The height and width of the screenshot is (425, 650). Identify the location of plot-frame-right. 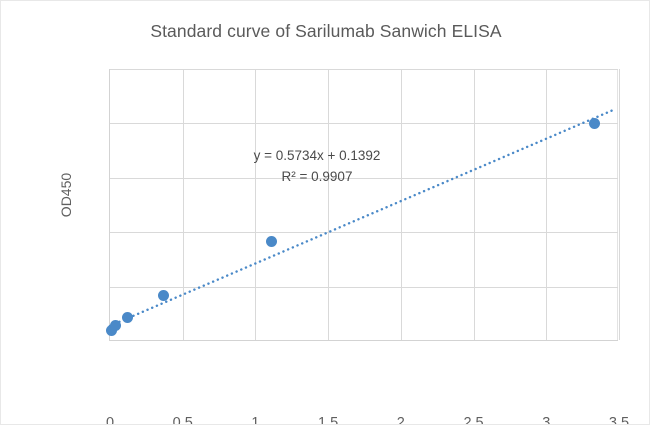
(617, 204).